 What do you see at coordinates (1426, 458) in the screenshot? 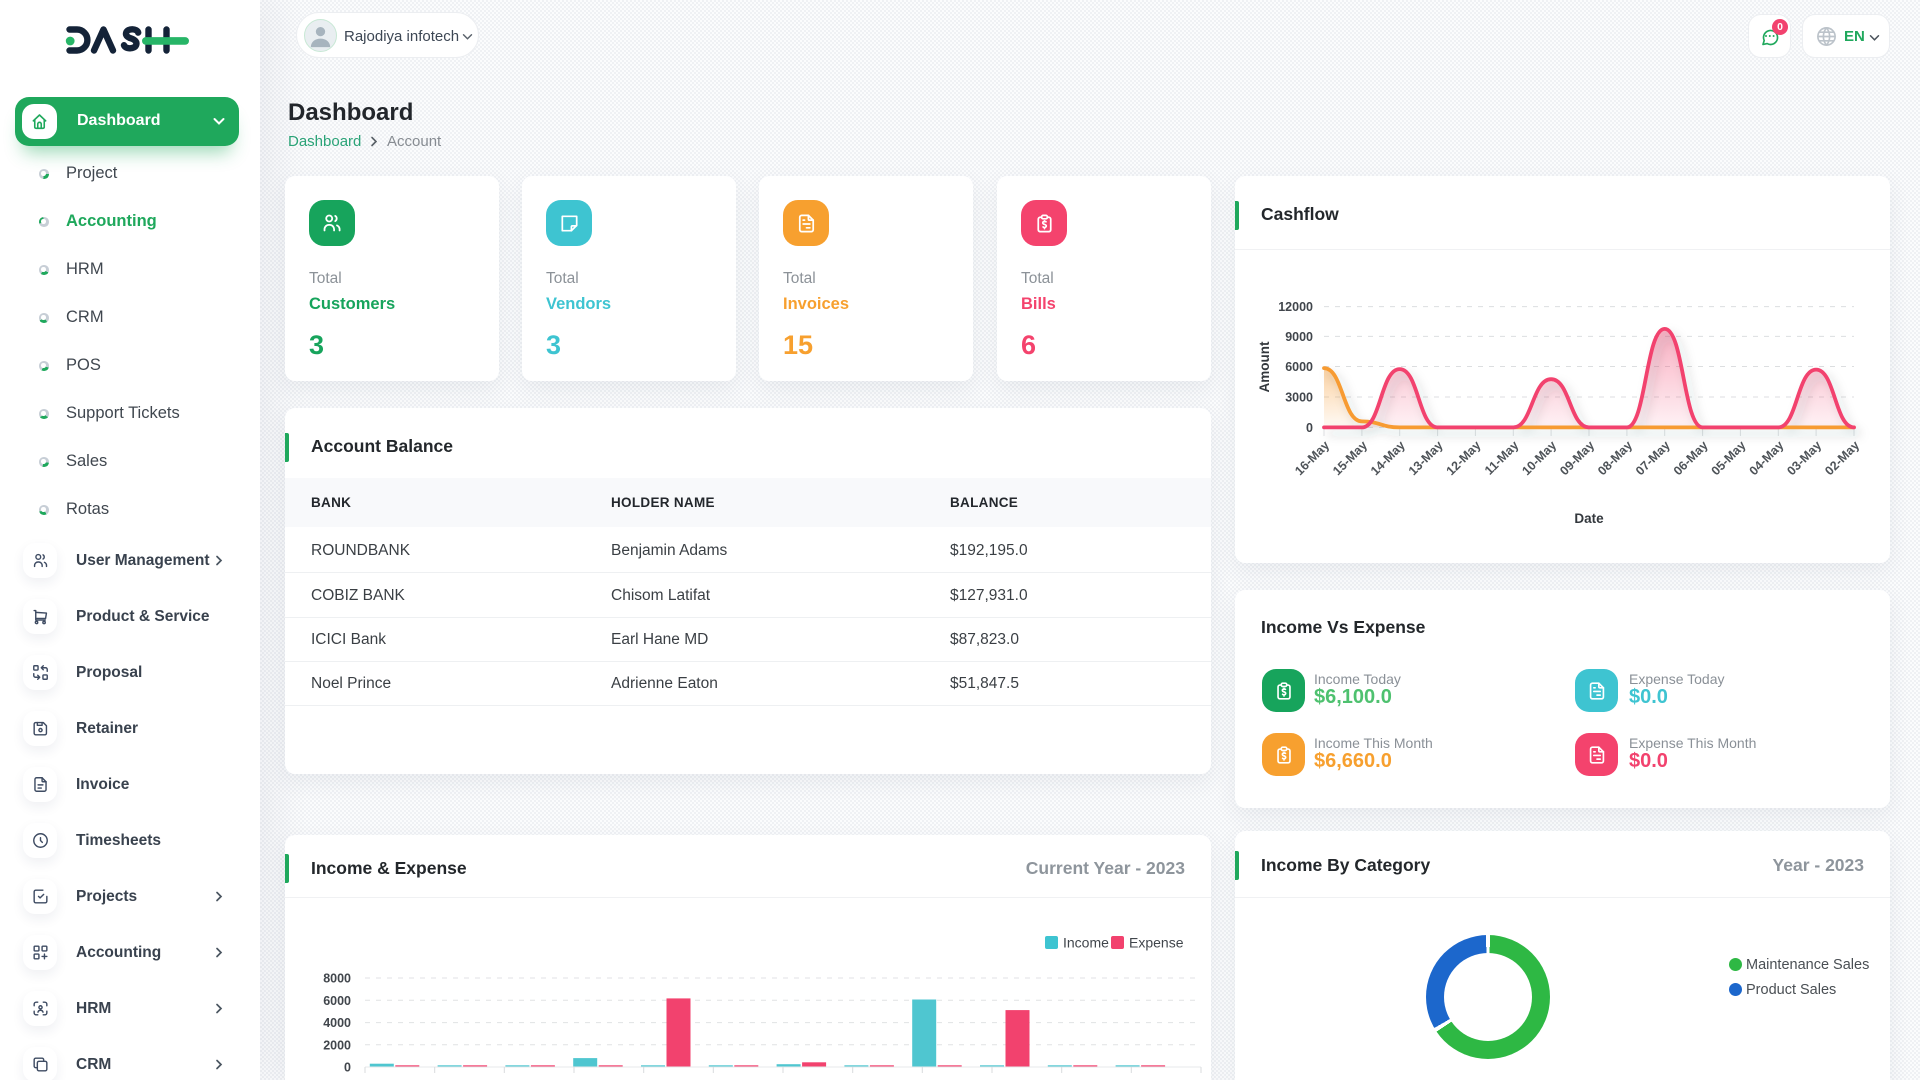
I see `svg-text: 13-May` at bounding box center [1426, 458].